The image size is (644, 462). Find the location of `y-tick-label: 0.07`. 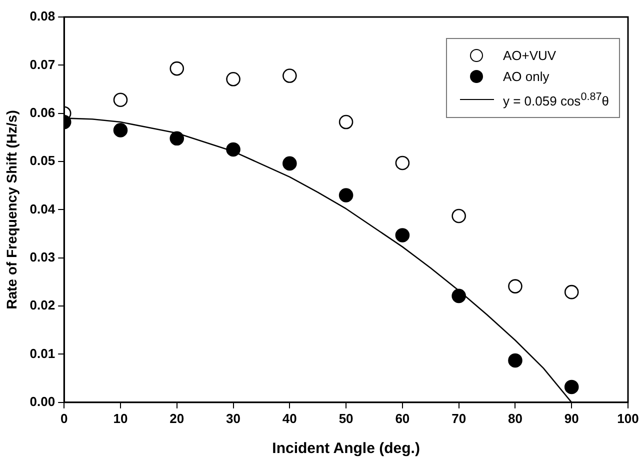

y-tick-label: 0.07 is located at coordinates (43, 64).